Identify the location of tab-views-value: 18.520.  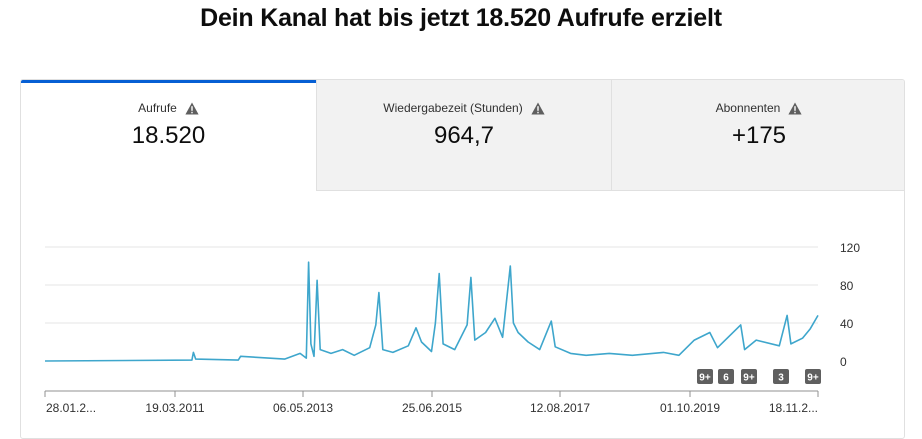
(168, 135).